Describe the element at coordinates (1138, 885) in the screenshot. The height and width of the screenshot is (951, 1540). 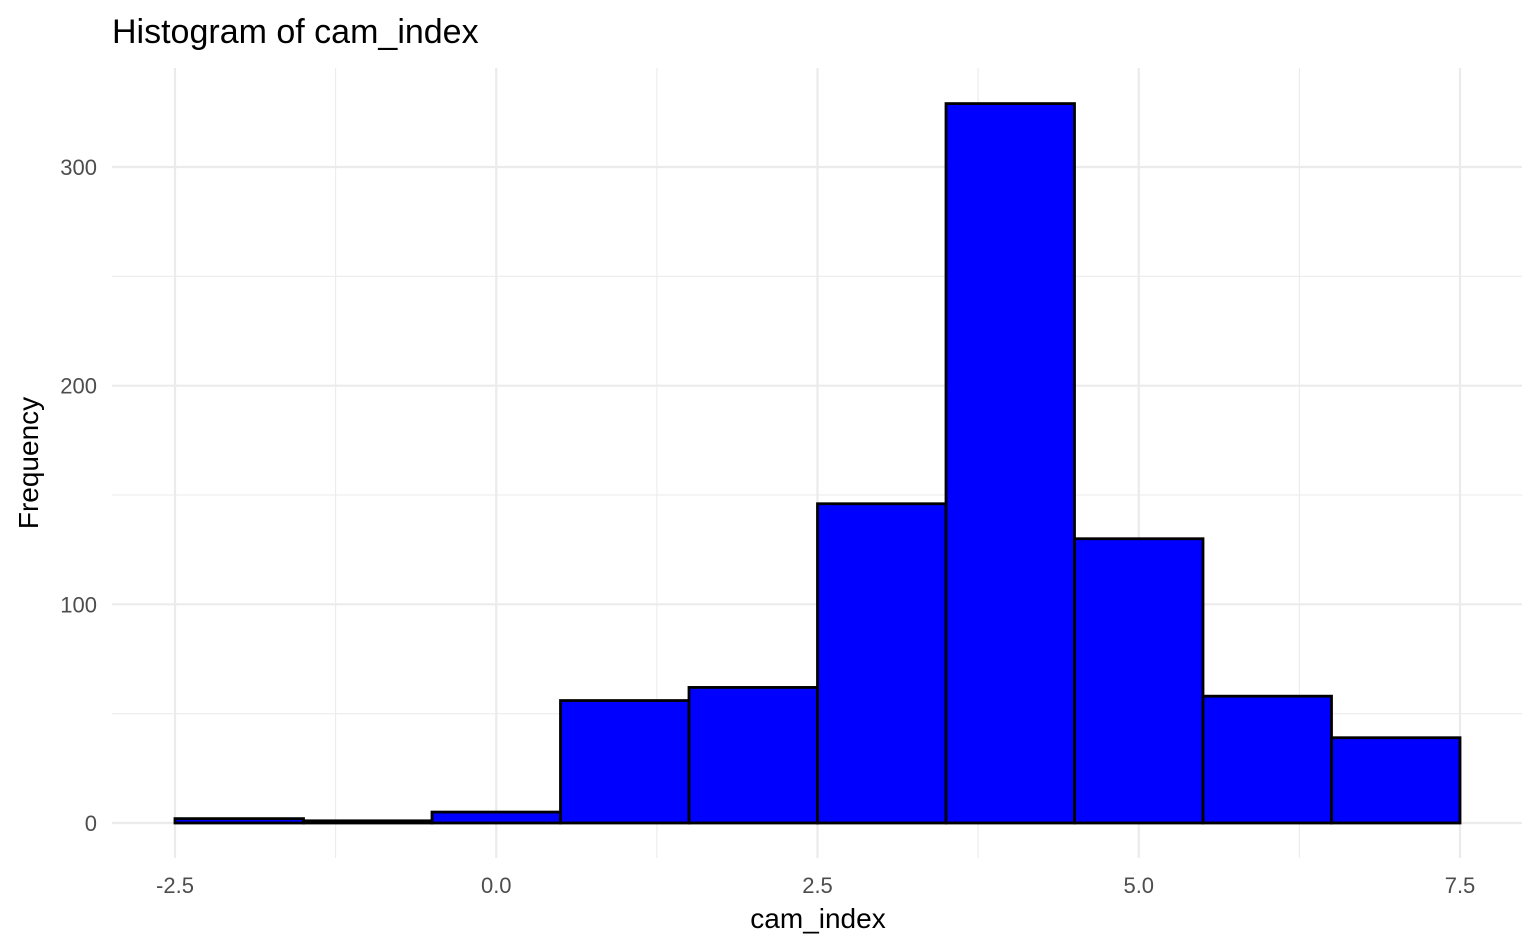
I see `x-tick-label: 5.0` at that location.